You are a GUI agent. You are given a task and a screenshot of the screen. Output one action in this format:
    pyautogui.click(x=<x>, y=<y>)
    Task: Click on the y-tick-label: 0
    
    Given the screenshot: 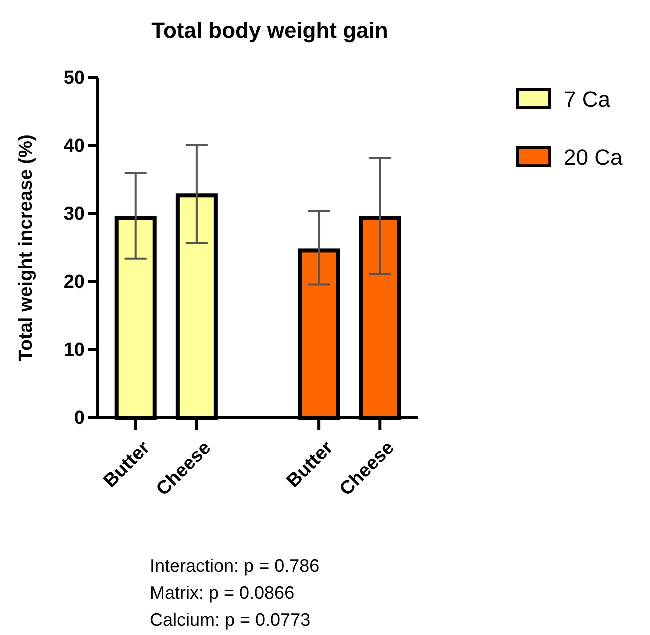 What is the action you would take?
    pyautogui.click(x=79, y=419)
    